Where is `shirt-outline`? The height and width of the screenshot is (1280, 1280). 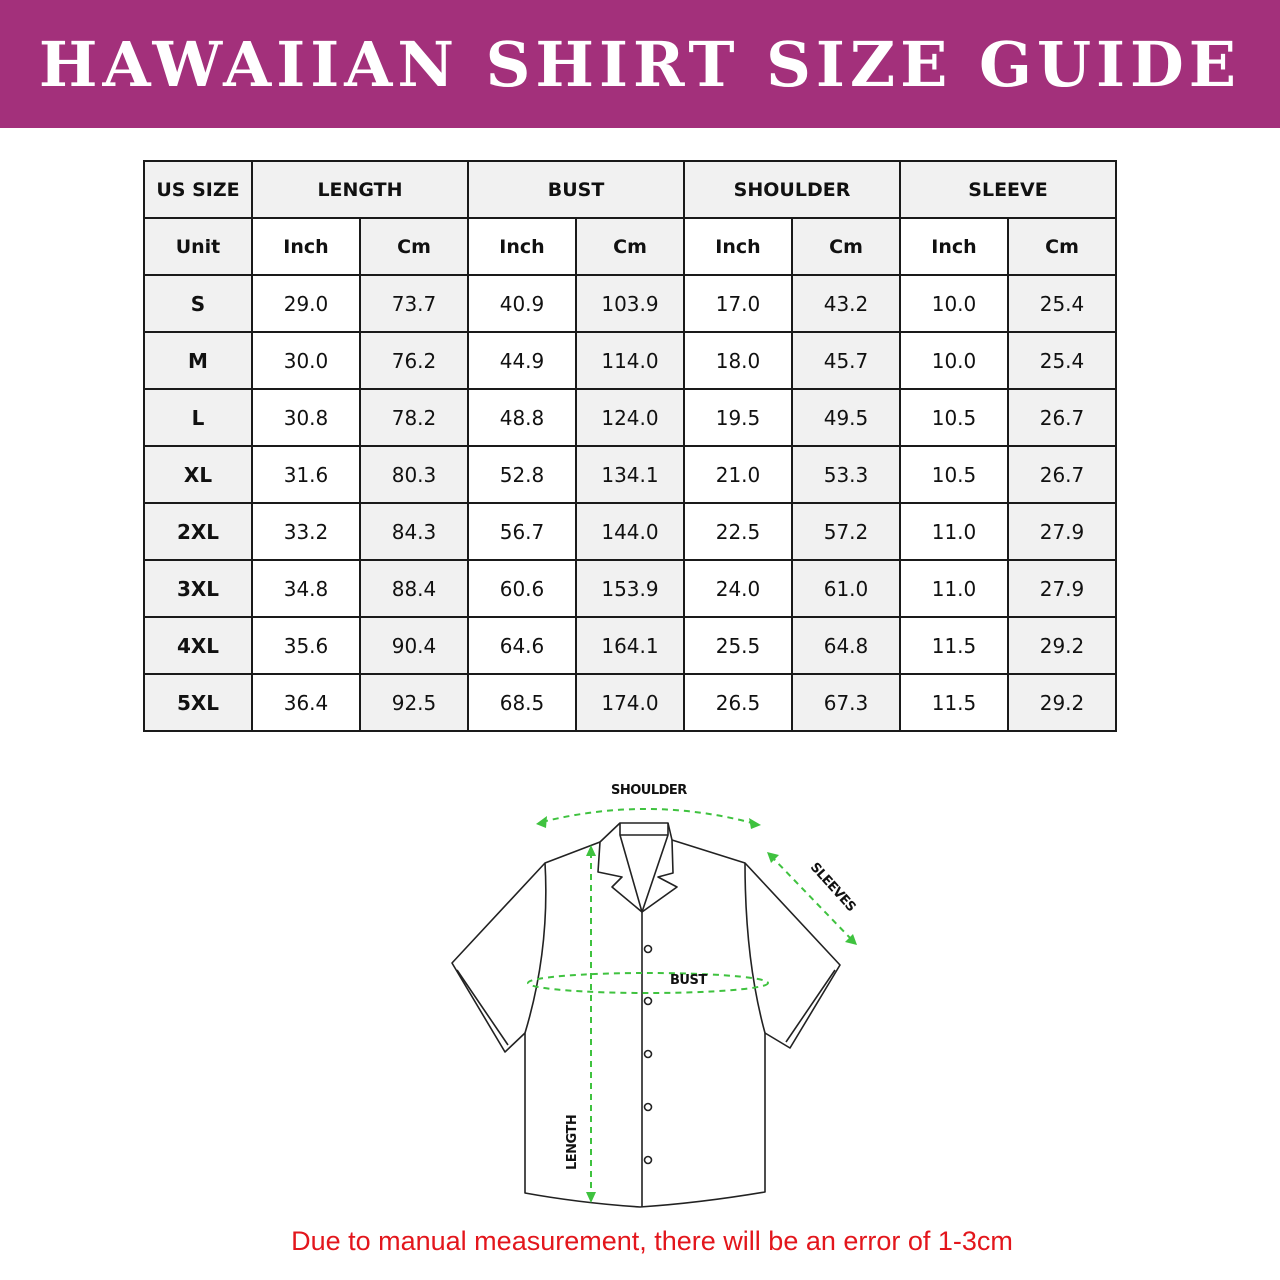 shirt-outline is located at coordinates (646, 1015).